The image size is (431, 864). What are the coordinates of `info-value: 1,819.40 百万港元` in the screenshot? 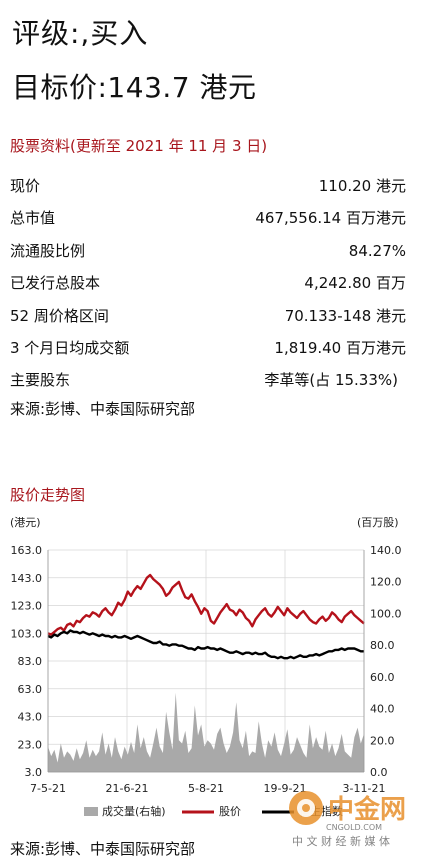 It's located at (340, 347).